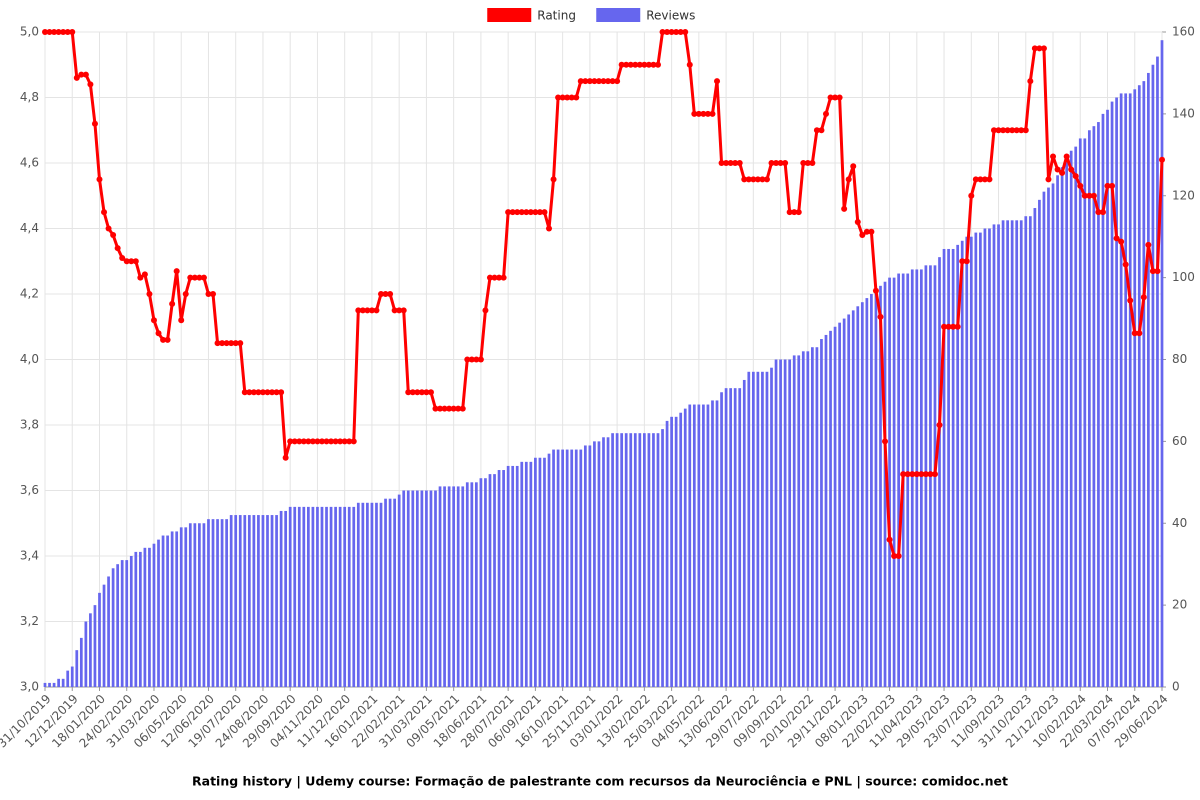  Describe the element at coordinates (29, 294) in the screenshot. I see `y-tick-label: 4,2` at that location.